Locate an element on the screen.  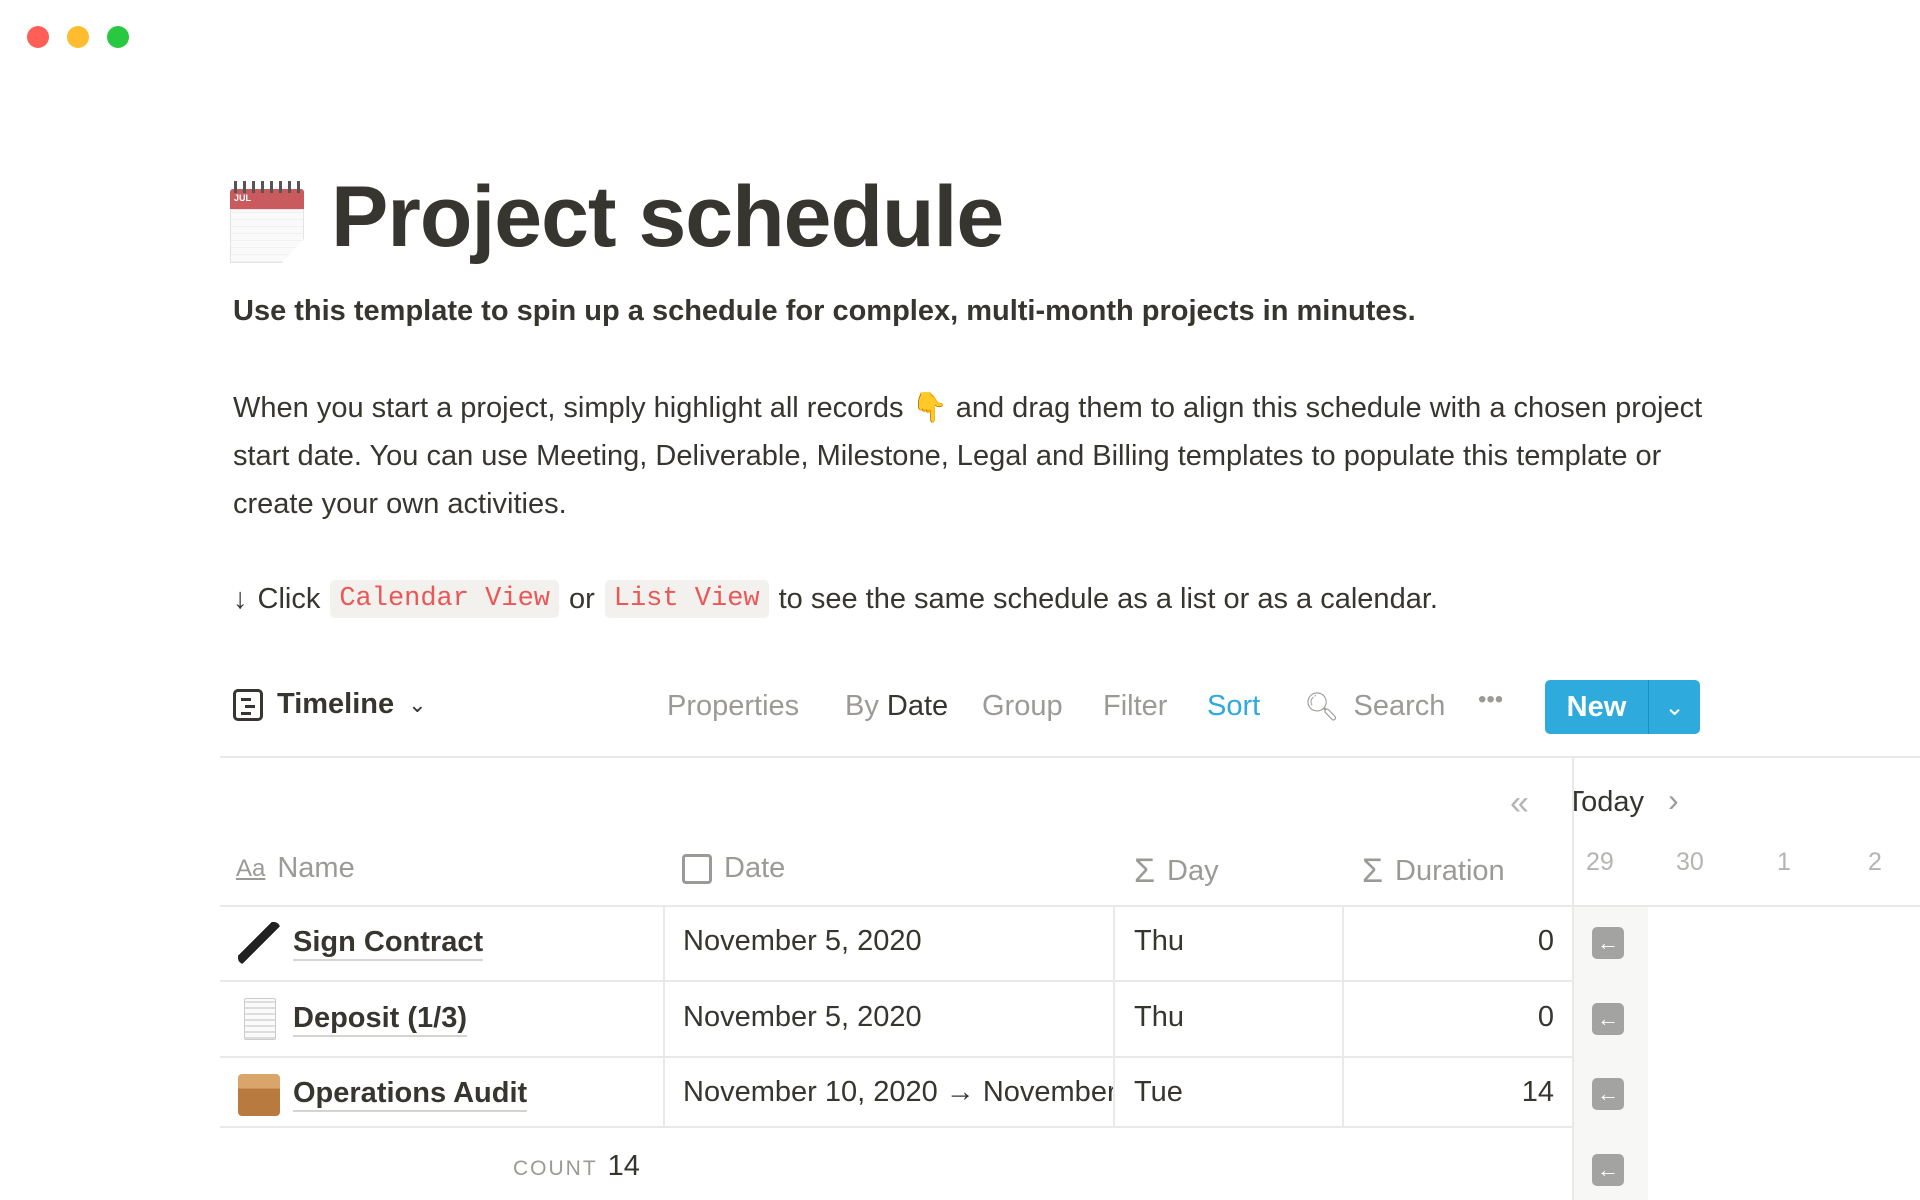
toolbar-divider is located at coordinates (1070, 757).